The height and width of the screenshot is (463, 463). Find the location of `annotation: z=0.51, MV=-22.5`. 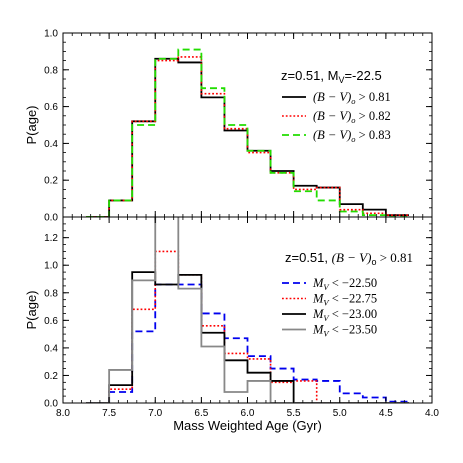

annotation: z=0.51, MV=-22.5 is located at coordinates (331, 76).